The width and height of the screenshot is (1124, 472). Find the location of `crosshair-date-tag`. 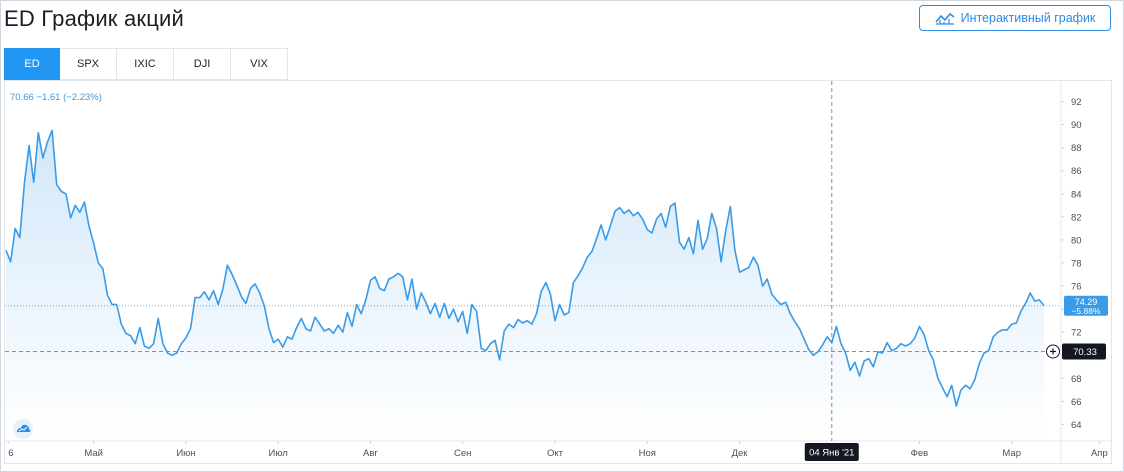

crosshair-date-tag is located at coordinates (831, 452).